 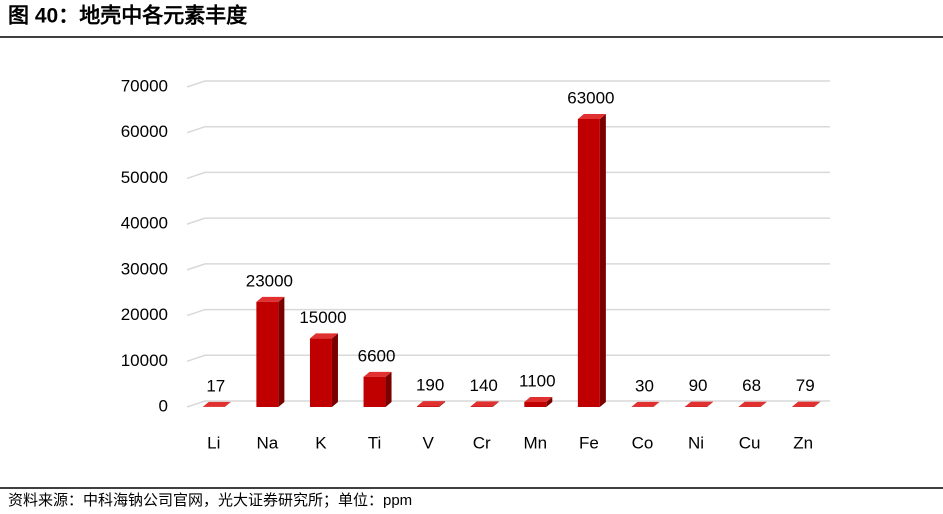 What do you see at coordinates (144, 223) in the screenshot?
I see `y-tick-label: 40000` at bounding box center [144, 223].